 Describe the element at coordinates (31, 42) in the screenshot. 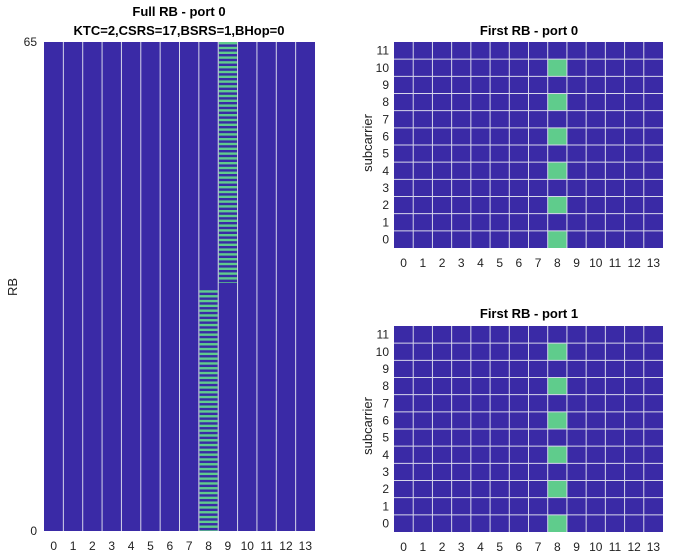

I see `y-tick-label: 65` at that location.